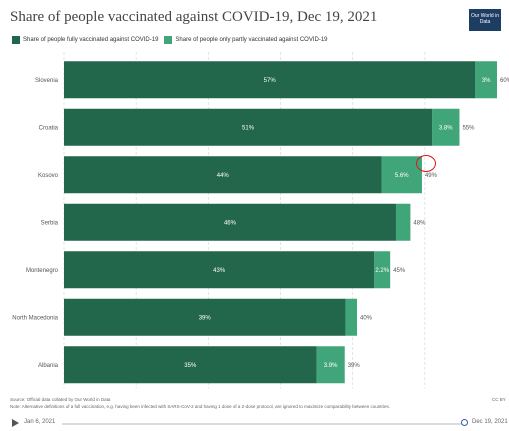  Describe the element at coordinates (431, 176) in the screenshot. I see `bar-total-label: 49%` at that location.